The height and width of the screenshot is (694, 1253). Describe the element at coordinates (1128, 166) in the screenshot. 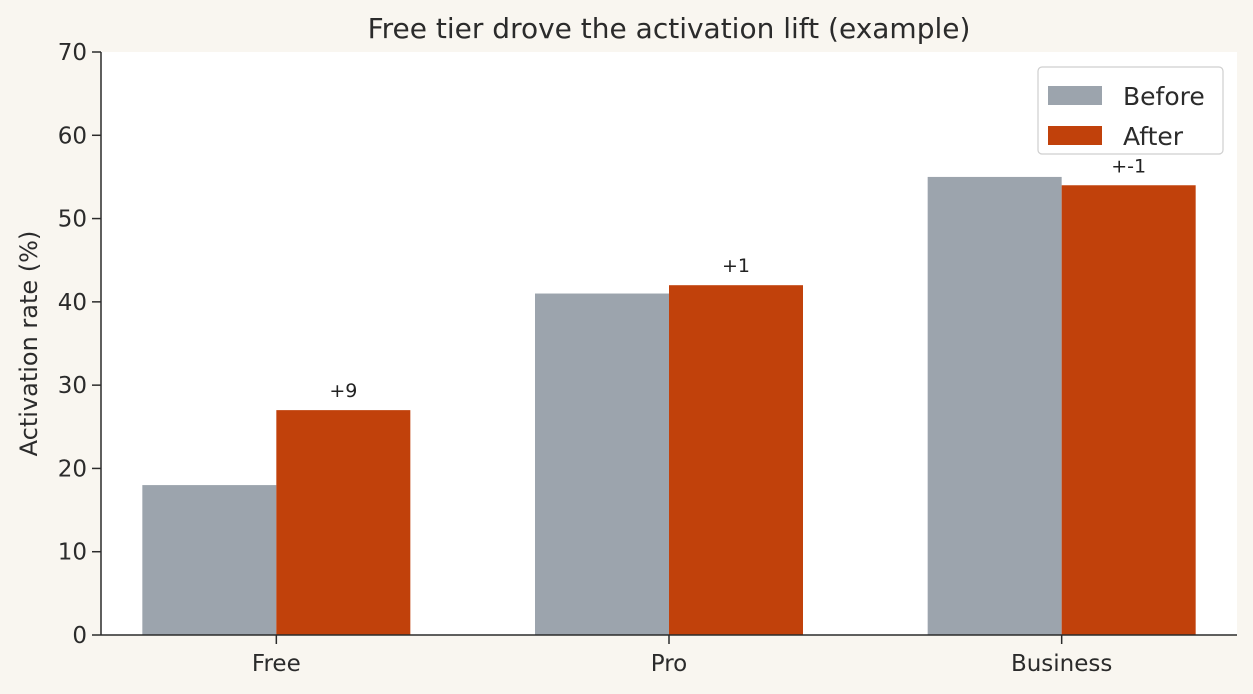

I see `bar-label-business: +-1` at that location.